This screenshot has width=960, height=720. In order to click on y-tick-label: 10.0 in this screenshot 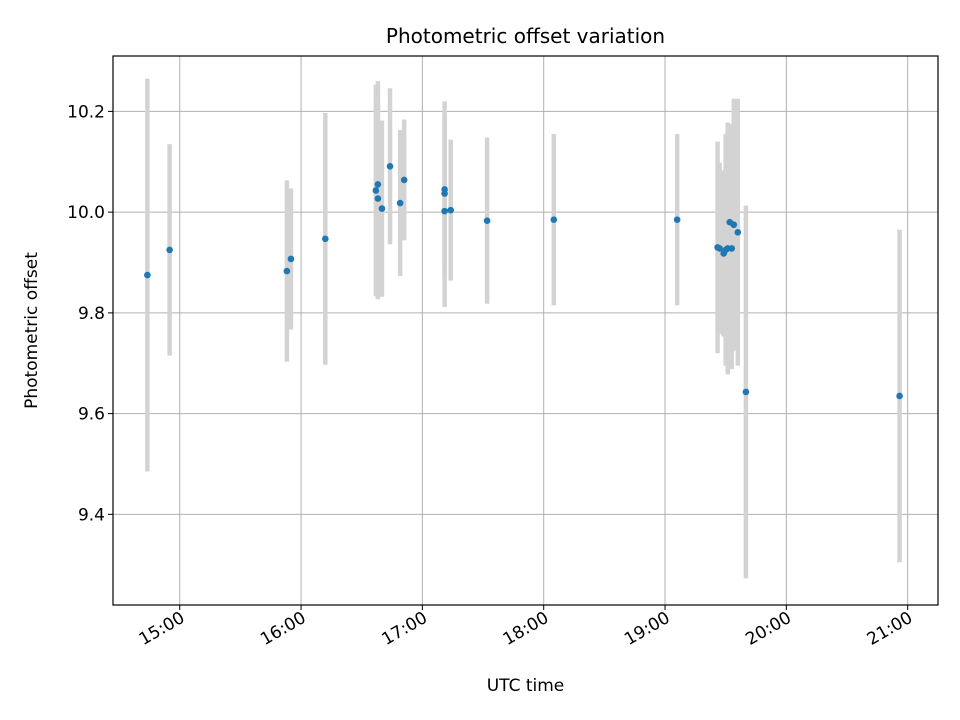, I will do `click(86, 213)`.